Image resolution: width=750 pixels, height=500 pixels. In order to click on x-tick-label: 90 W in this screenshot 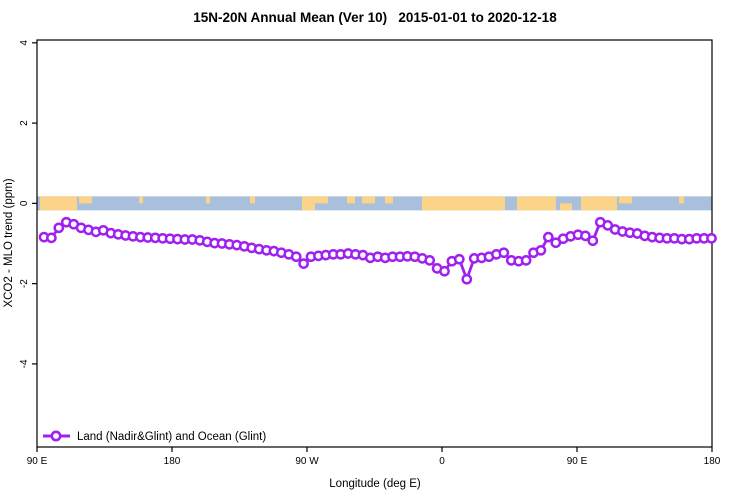, I will do `click(307, 461)`.